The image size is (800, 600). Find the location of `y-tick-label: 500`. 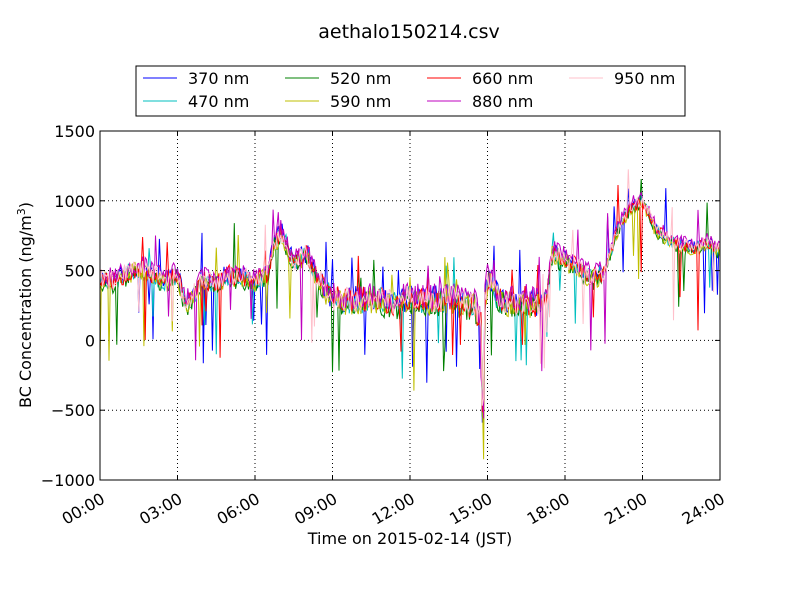

y-tick-label: 500 is located at coordinates (79, 271).